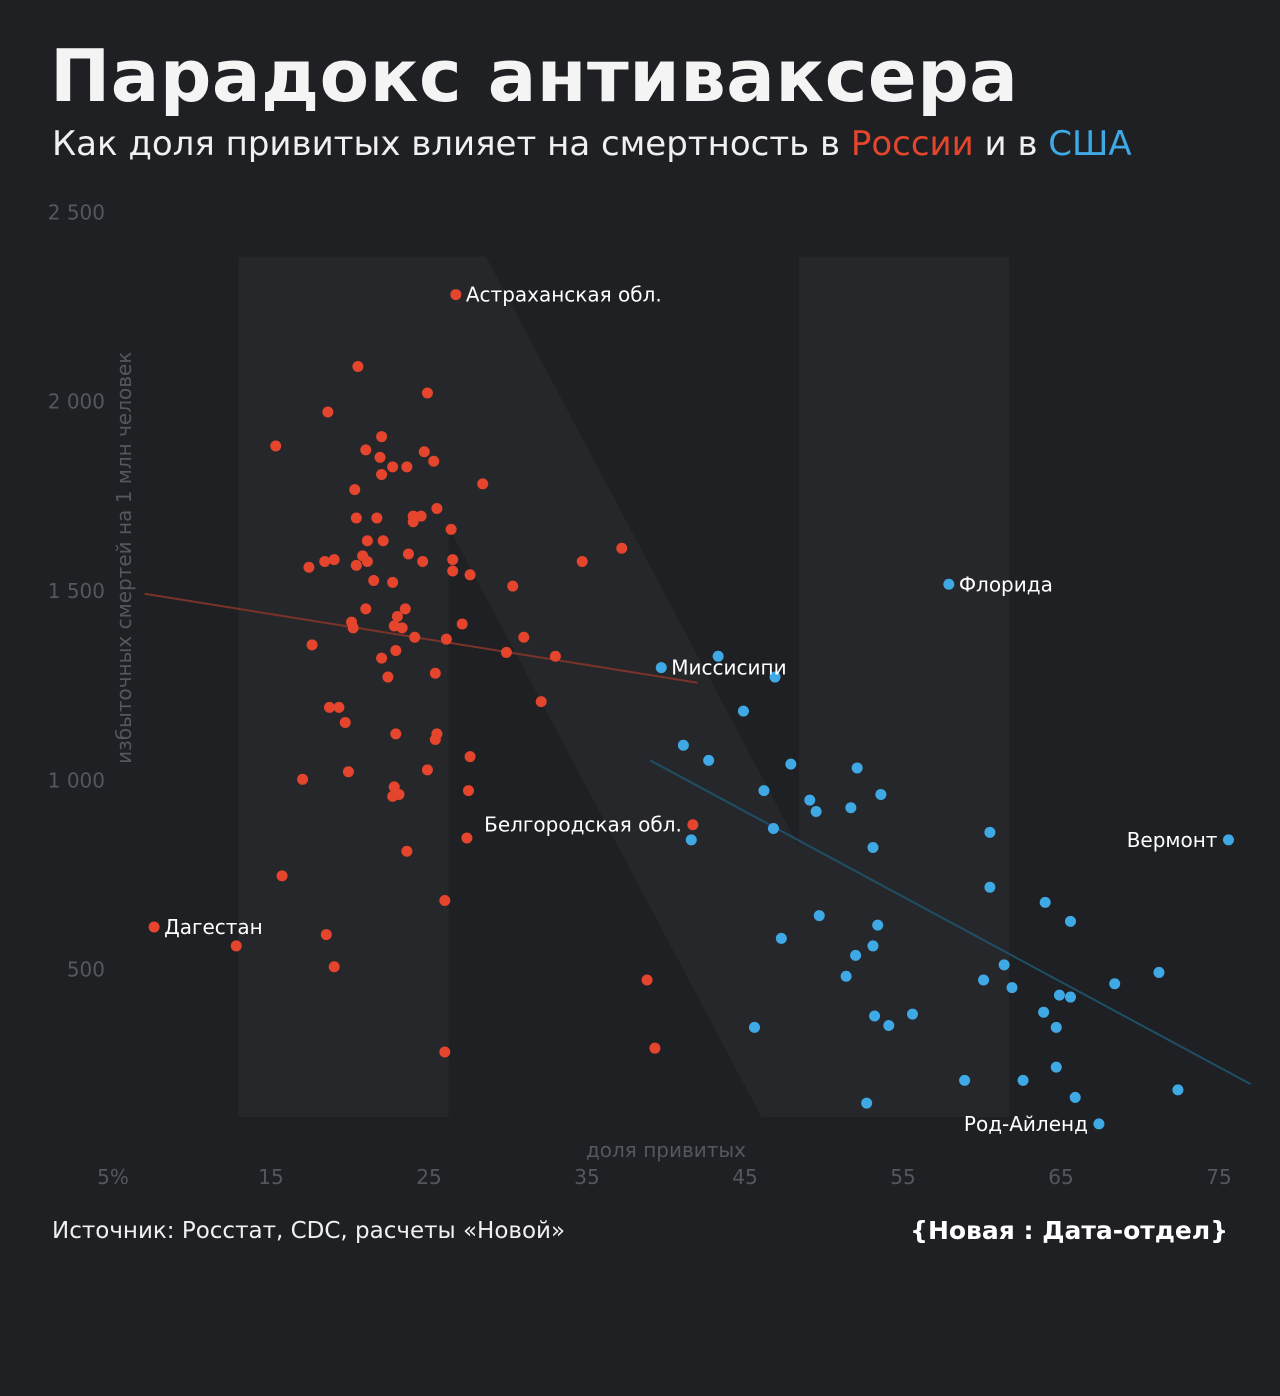  What do you see at coordinates (1060, 1177) in the screenshot?
I see `x-tick-label: 65` at bounding box center [1060, 1177].